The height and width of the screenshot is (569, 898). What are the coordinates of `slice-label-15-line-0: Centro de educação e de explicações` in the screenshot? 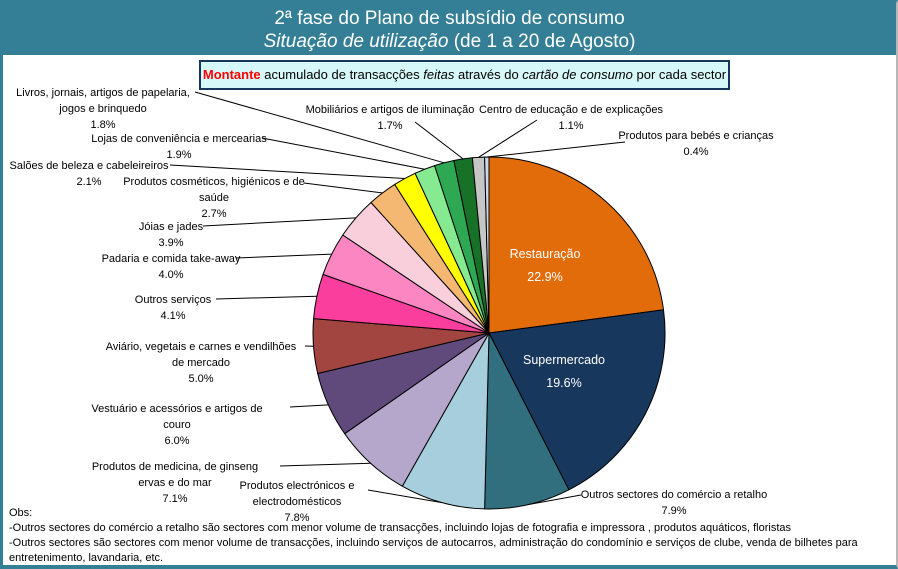 It's located at (571, 110).